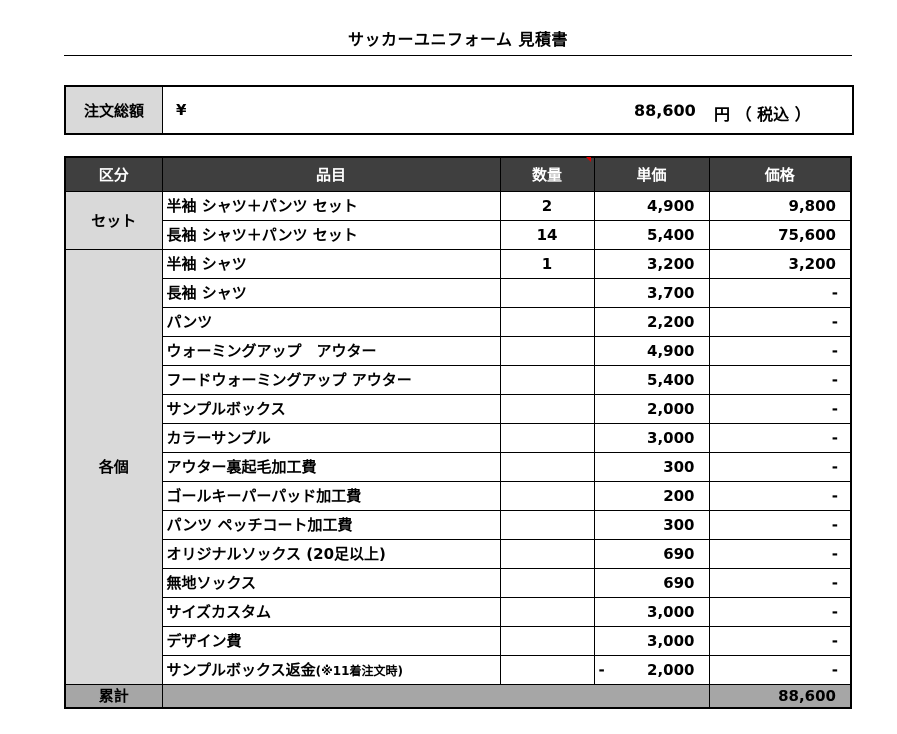 The height and width of the screenshot is (734, 897). I want to click on header-unit-price: 単価, so click(651, 174).